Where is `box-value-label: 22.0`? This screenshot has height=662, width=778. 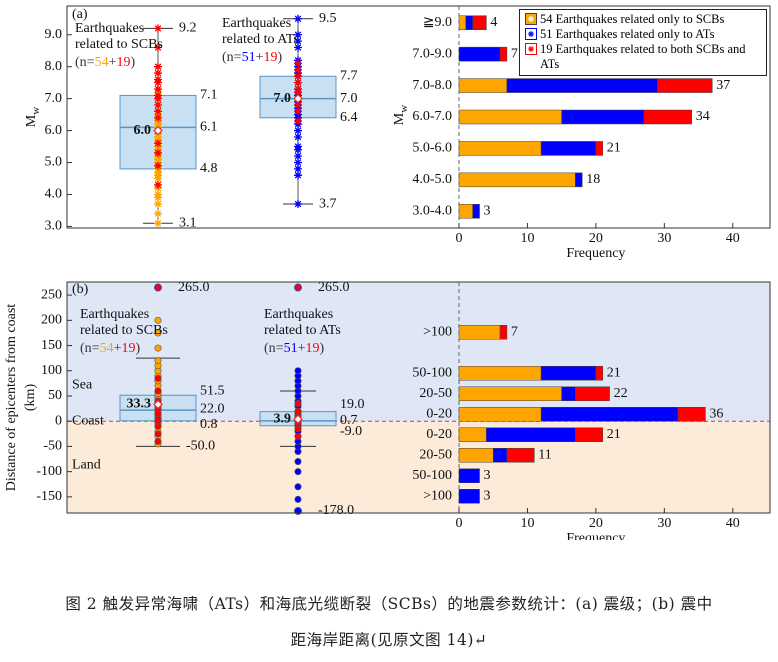
box-value-label: 22.0 is located at coordinates (212, 408).